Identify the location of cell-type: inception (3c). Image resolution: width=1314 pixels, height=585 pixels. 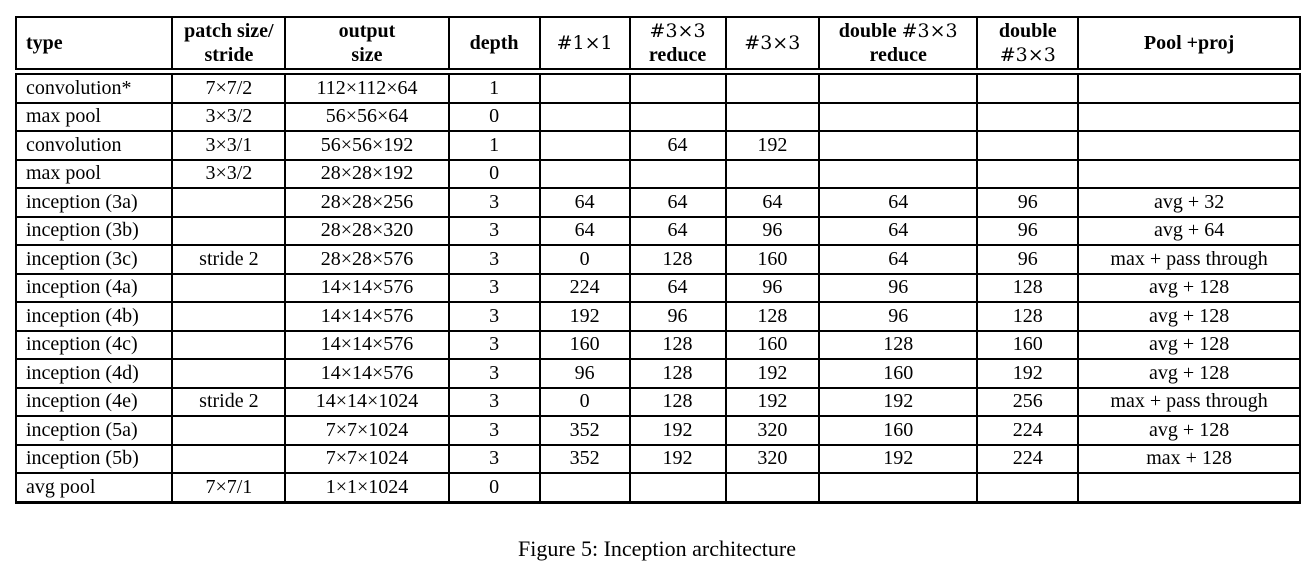
(94, 259).